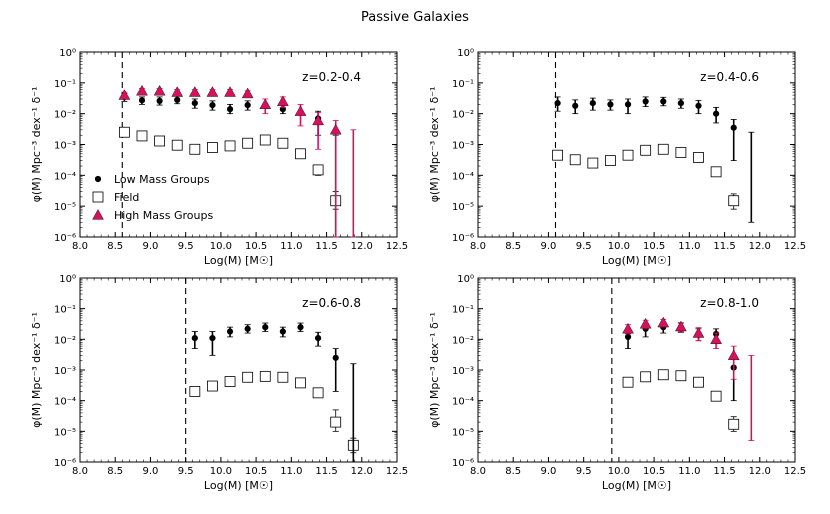 The width and height of the screenshot is (830, 514). Describe the element at coordinates (162, 179) in the screenshot. I see `legend-label: Low Mass Groups` at that location.